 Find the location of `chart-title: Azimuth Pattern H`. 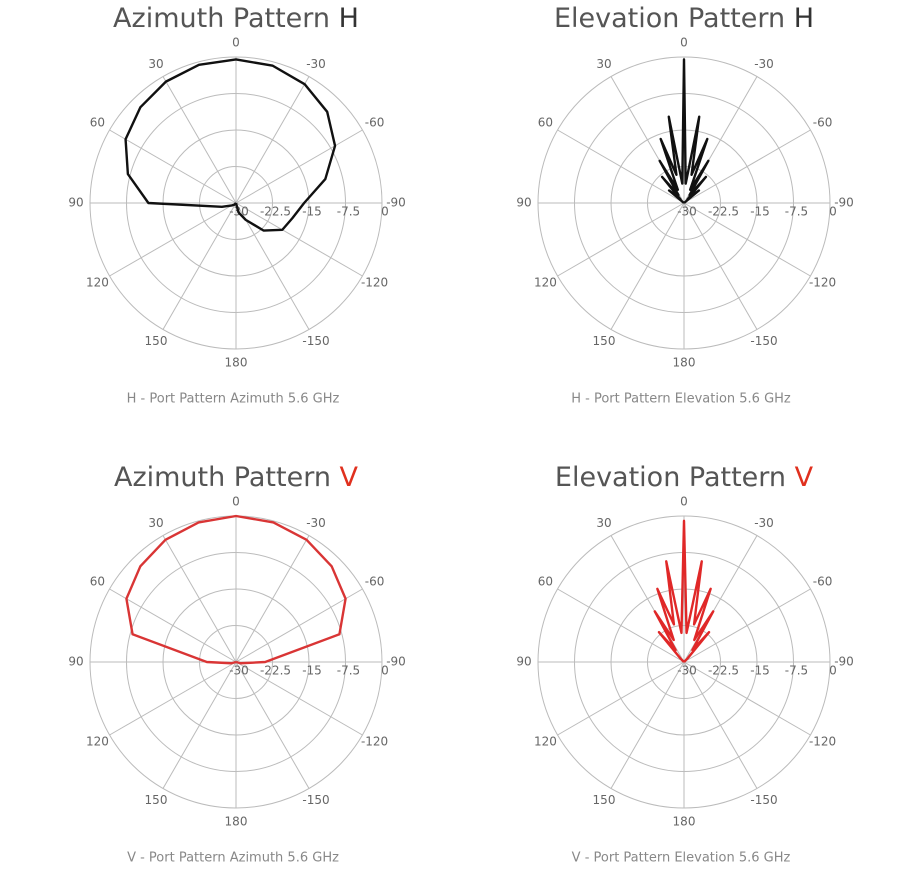

chart-title: Azimuth Pattern H is located at coordinates (236, 18).